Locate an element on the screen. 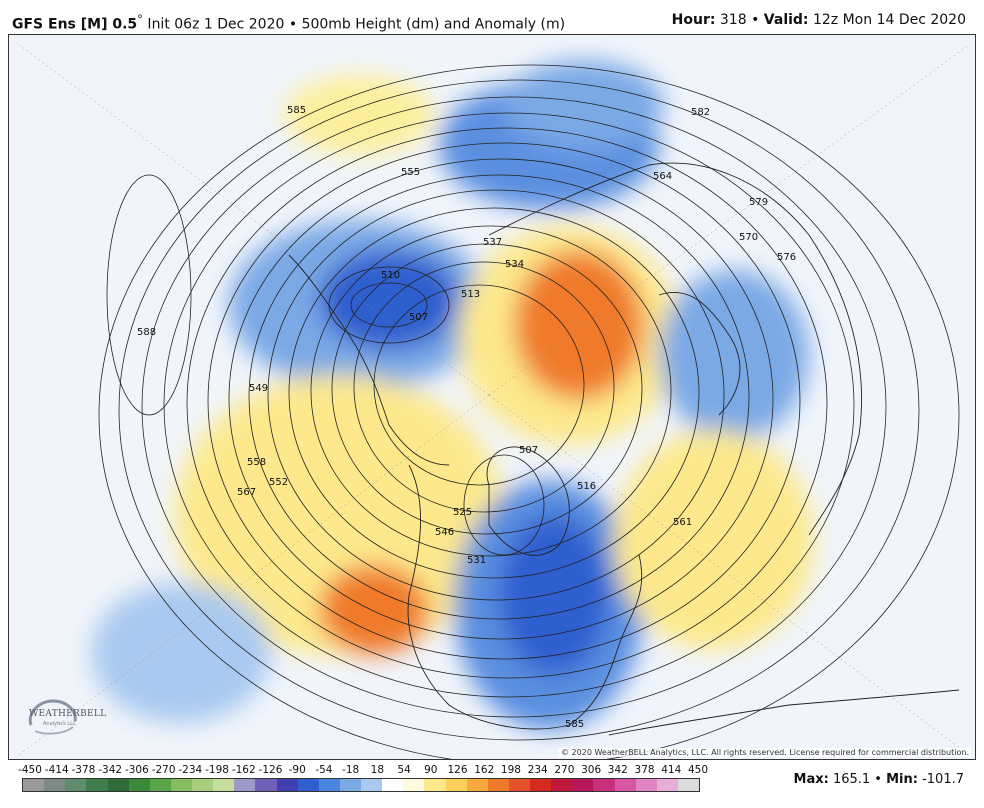  degree-symbol: ° is located at coordinates (140, 19).